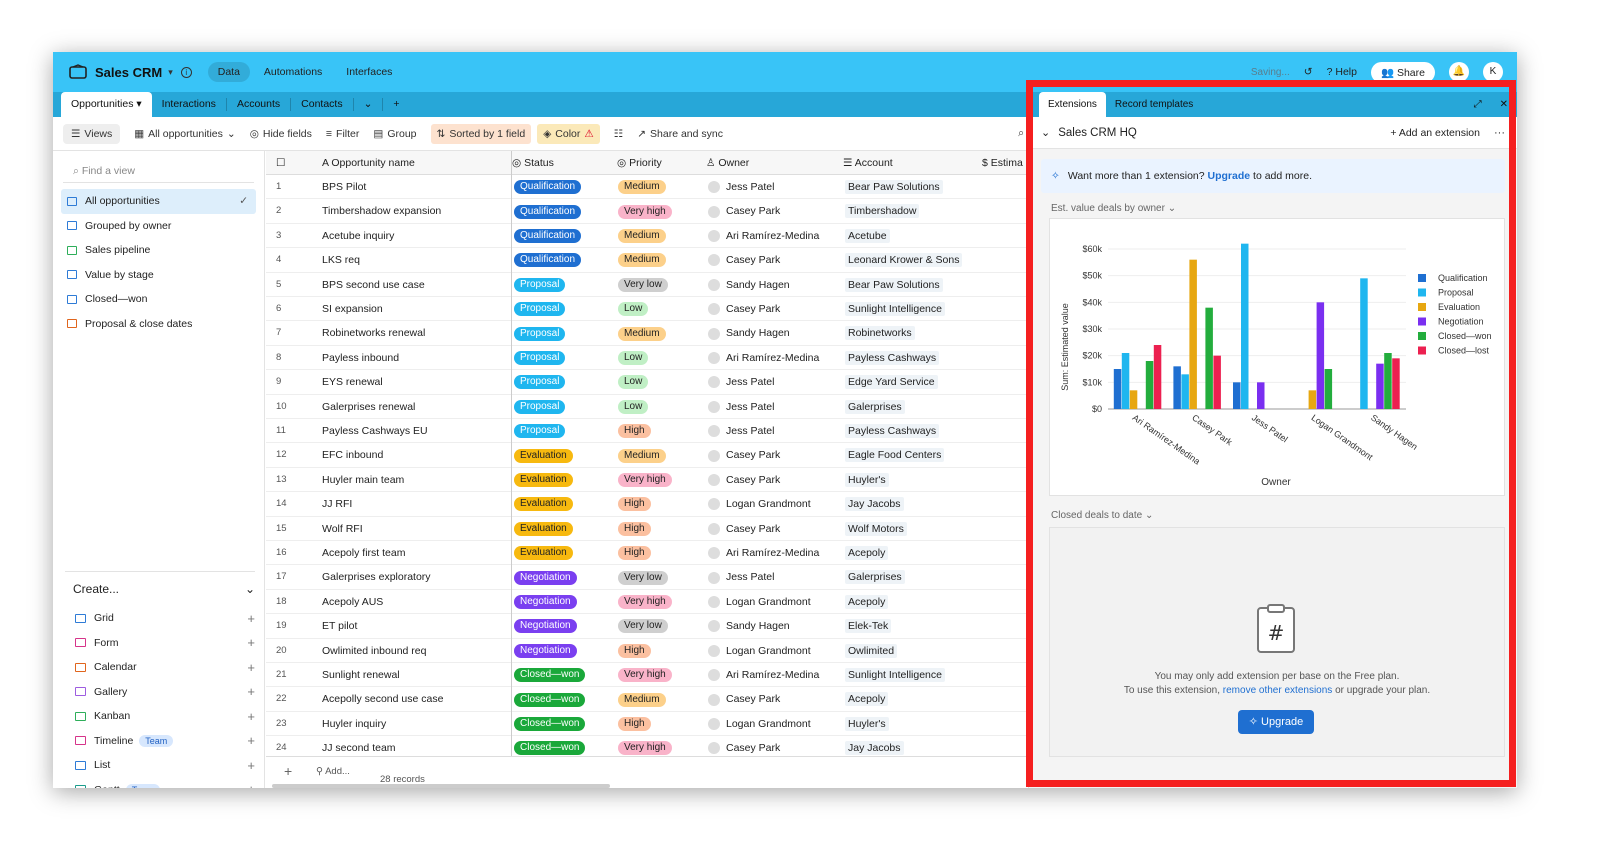 Image resolution: width=1606 pixels, height=859 pixels. I want to click on row-number-cell: 16, so click(291, 552).